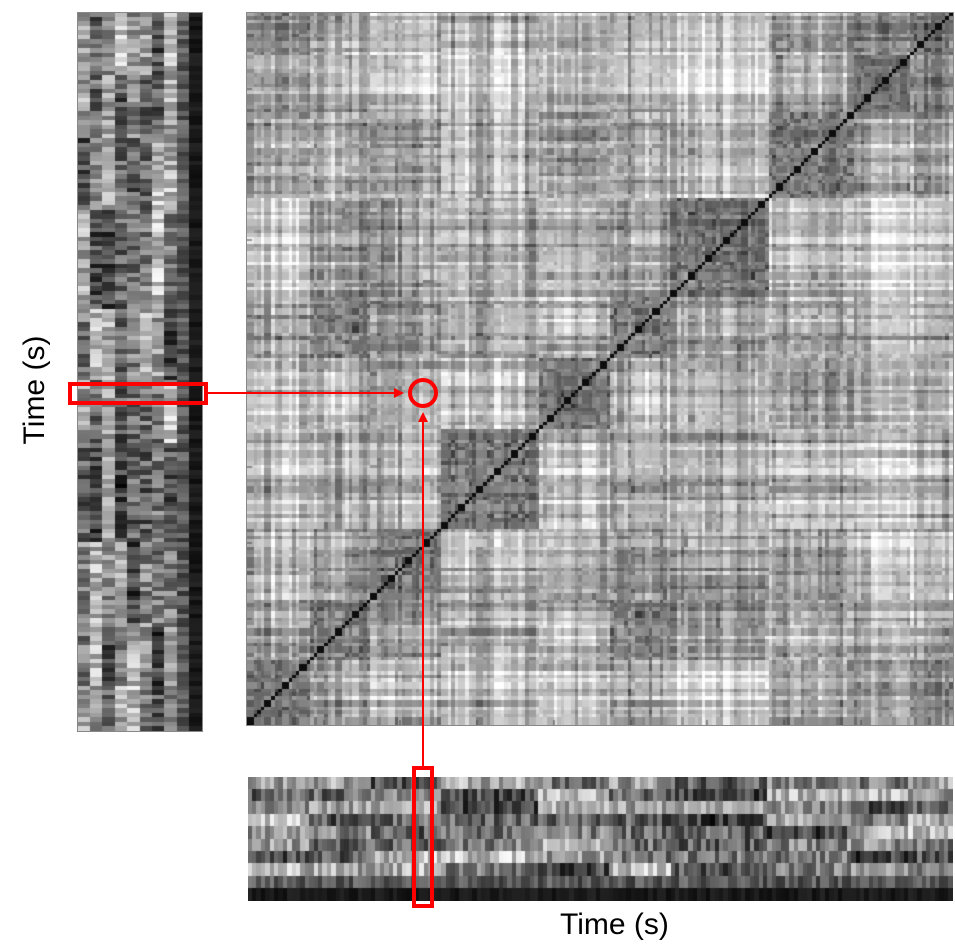 The height and width of the screenshot is (952, 955). Describe the element at coordinates (423, 837) in the screenshot. I see `column-highlight-box` at that location.